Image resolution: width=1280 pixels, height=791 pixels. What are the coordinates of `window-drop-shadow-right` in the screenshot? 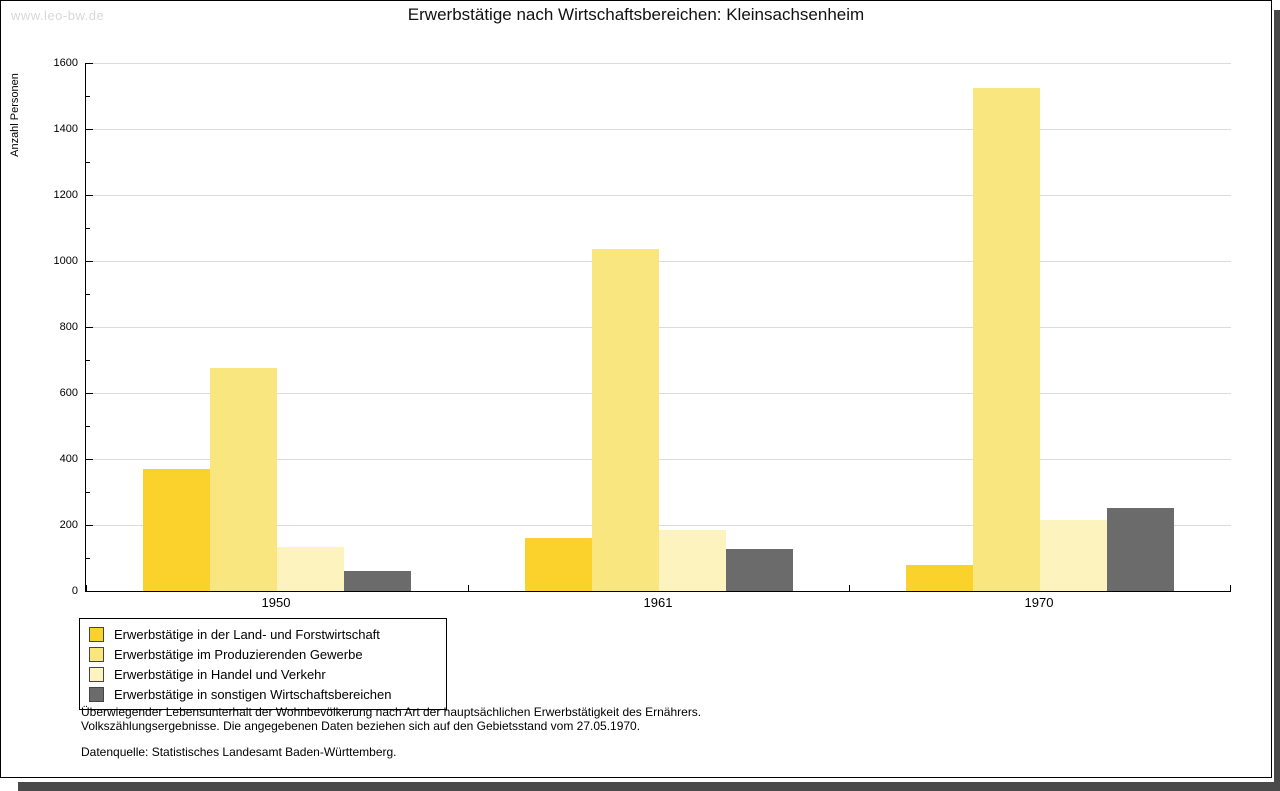 It's located at (1277, 400).